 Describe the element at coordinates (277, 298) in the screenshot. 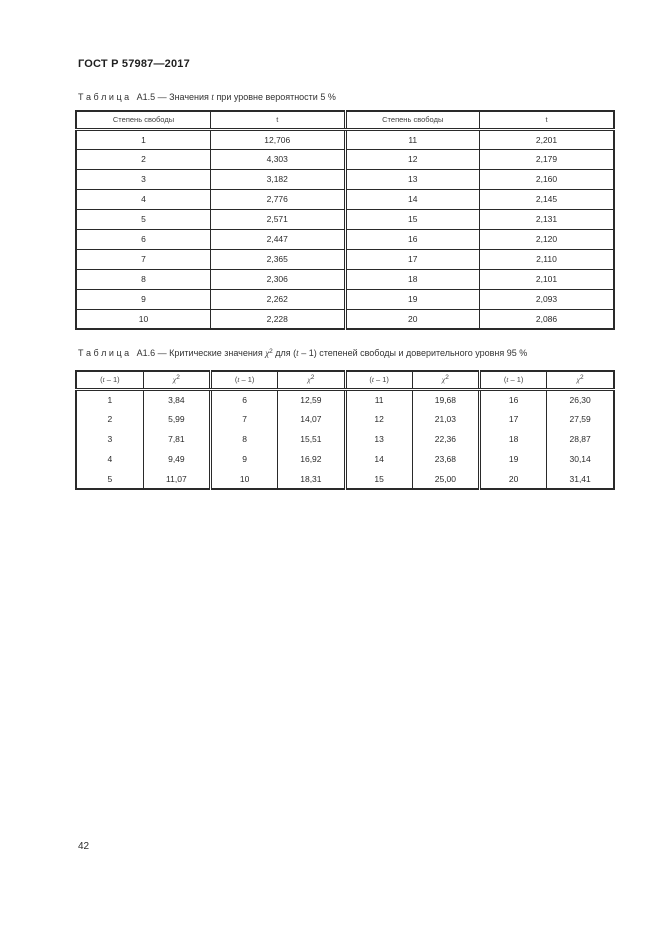

I see `table-cell: 2,262` at that location.